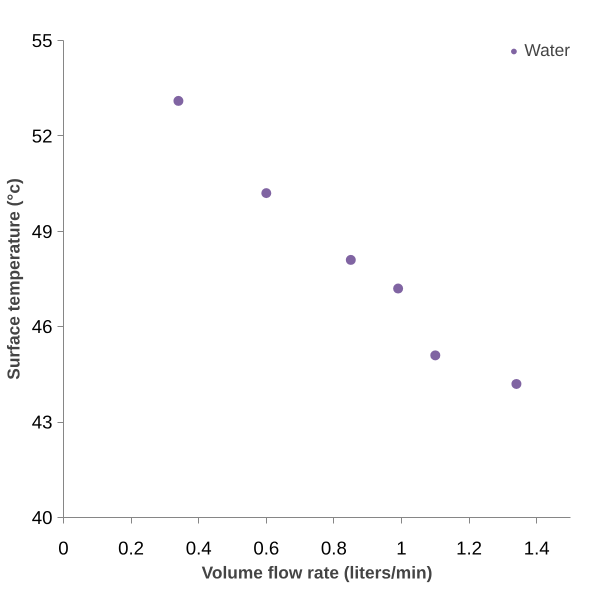 The image size is (608, 591). What do you see at coordinates (547, 50) in the screenshot?
I see `legend-label: Water` at bounding box center [547, 50].